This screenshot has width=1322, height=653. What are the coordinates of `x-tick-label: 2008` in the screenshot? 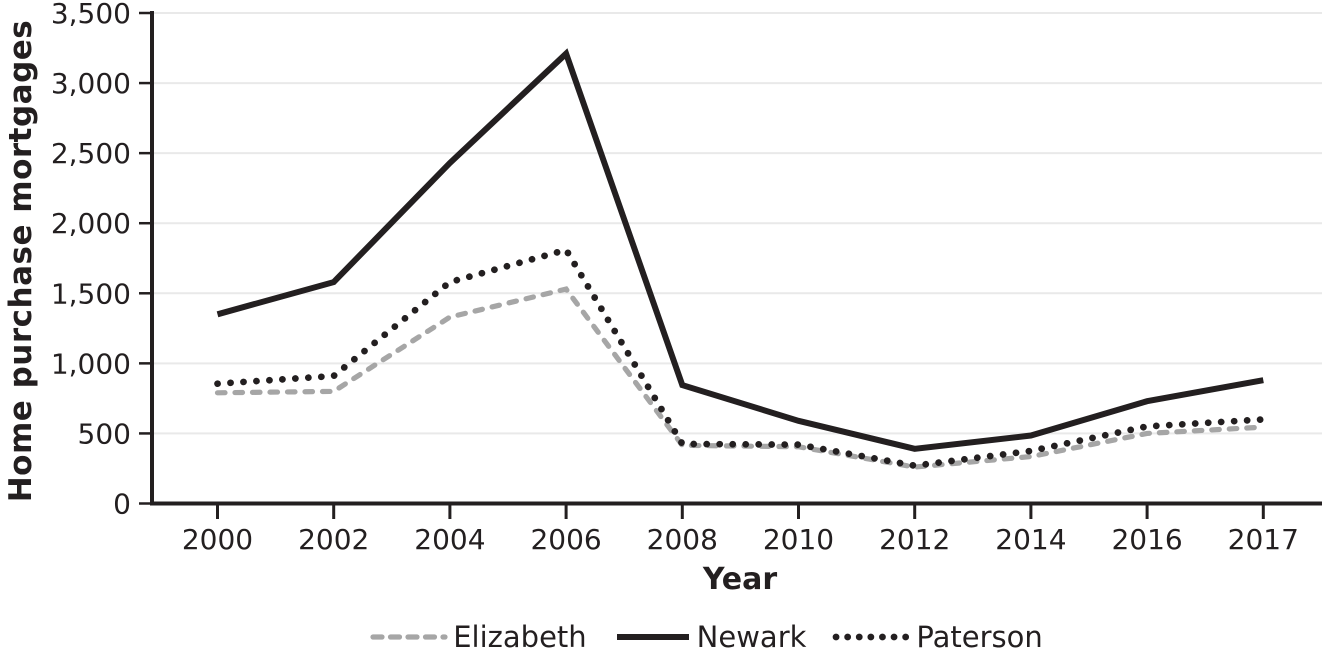 It's located at (682, 539).